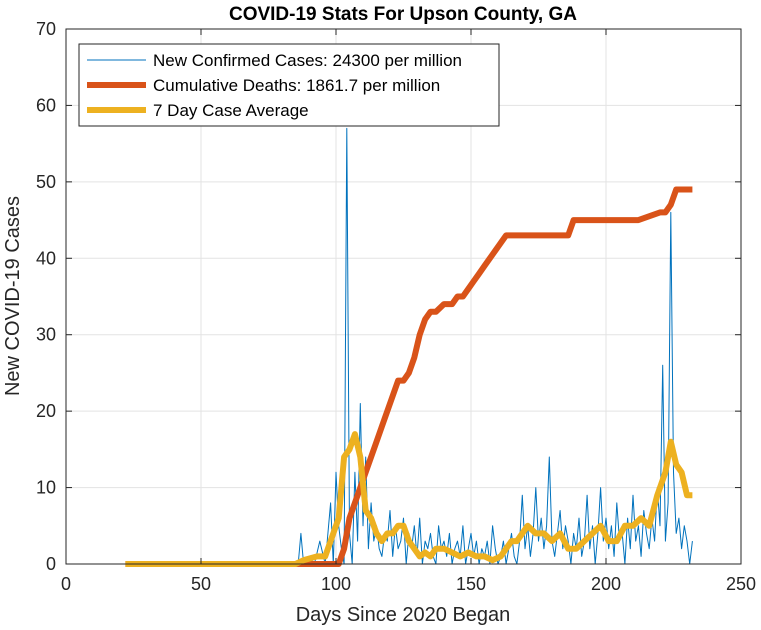 This screenshot has width=761, height=630. I want to click on x-axis-label: Days Since 2020 Began, so click(403, 615).